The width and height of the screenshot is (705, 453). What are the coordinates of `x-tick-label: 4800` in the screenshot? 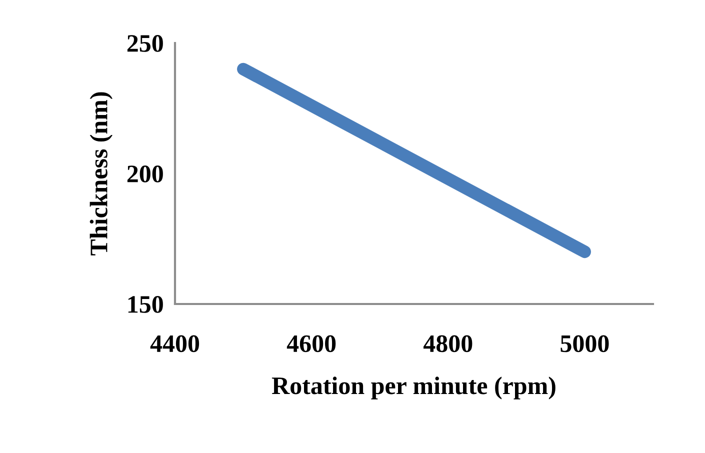 It's located at (447, 343).